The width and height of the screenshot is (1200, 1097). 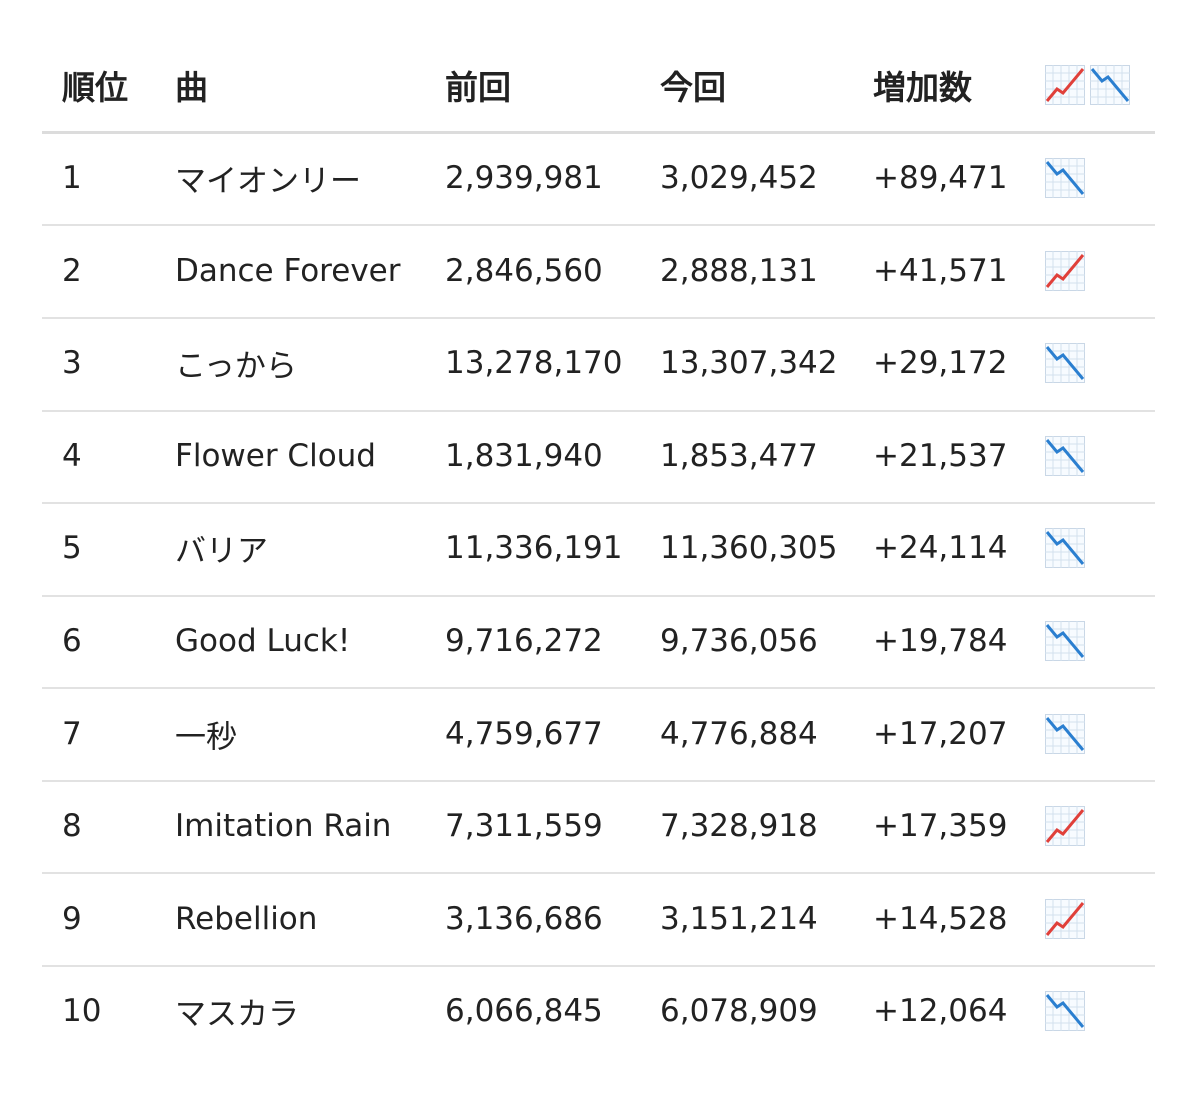 What do you see at coordinates (82, 1011) in the screenshot?
I see `rank-cell: 10` at bounding box center [82, 1011].